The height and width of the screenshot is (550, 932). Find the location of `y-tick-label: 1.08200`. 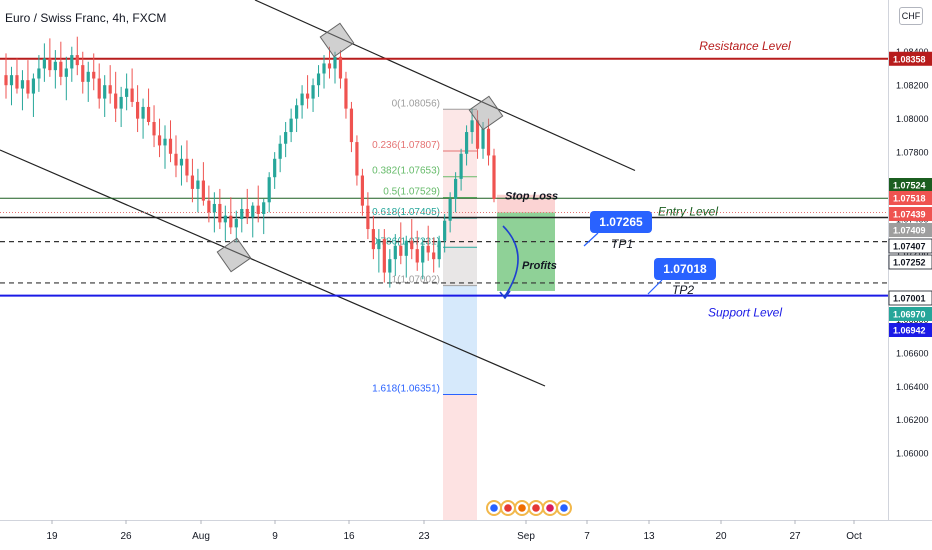

y-tick-label: 1.08200 is located at coordinates (912, 86).